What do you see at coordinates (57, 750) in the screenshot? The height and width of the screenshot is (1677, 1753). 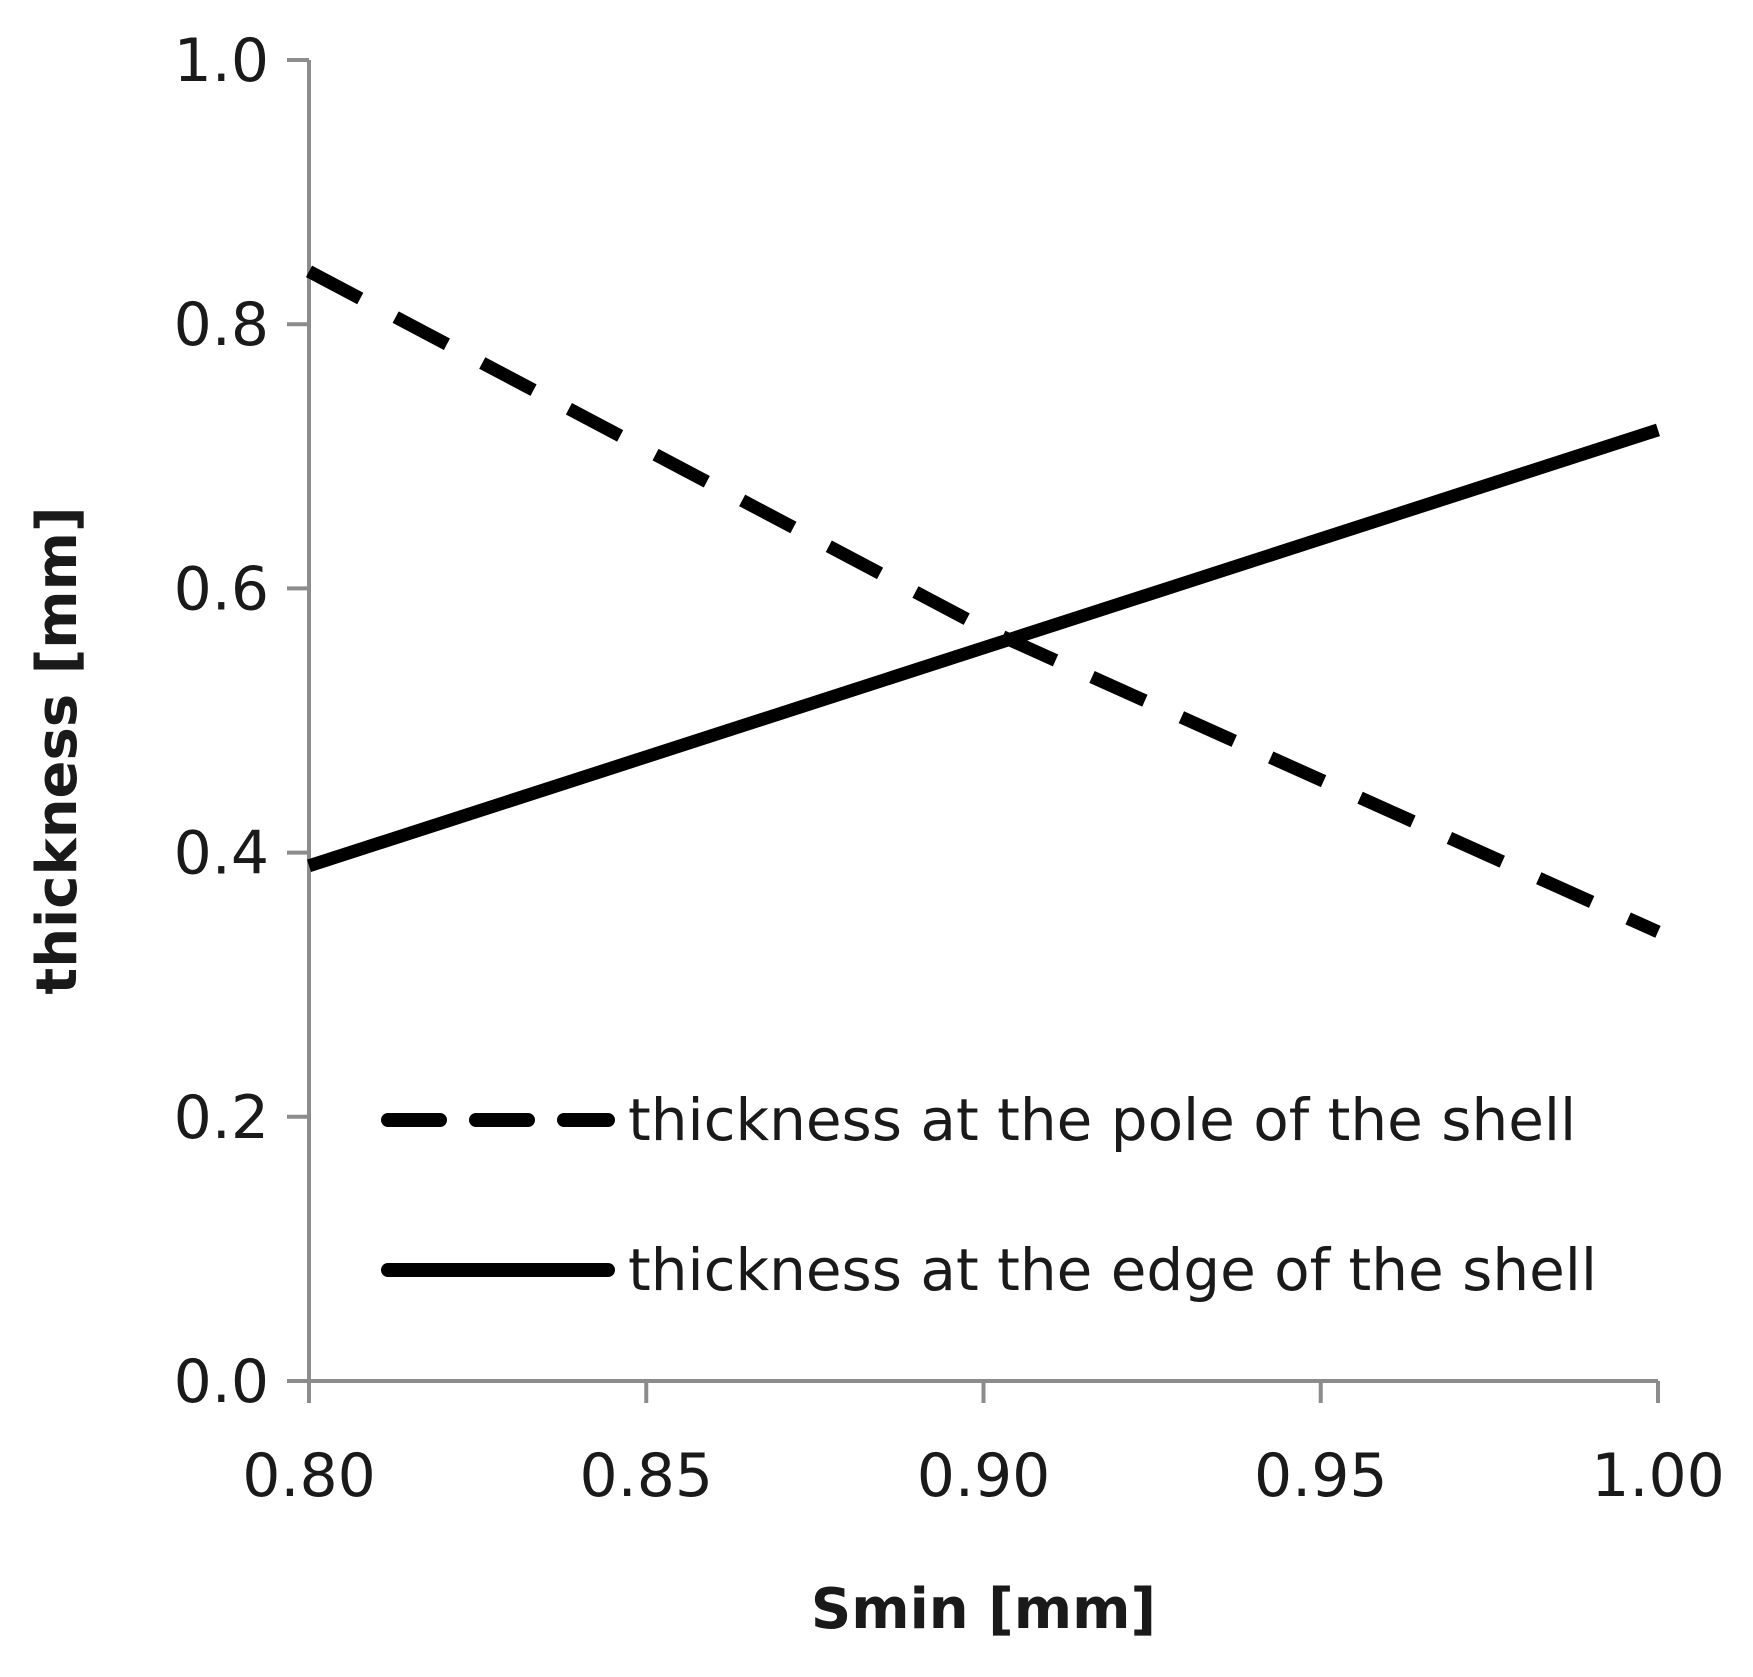 I see `y-axis-title: thickness [mm]` at bounding box center [57, 750].